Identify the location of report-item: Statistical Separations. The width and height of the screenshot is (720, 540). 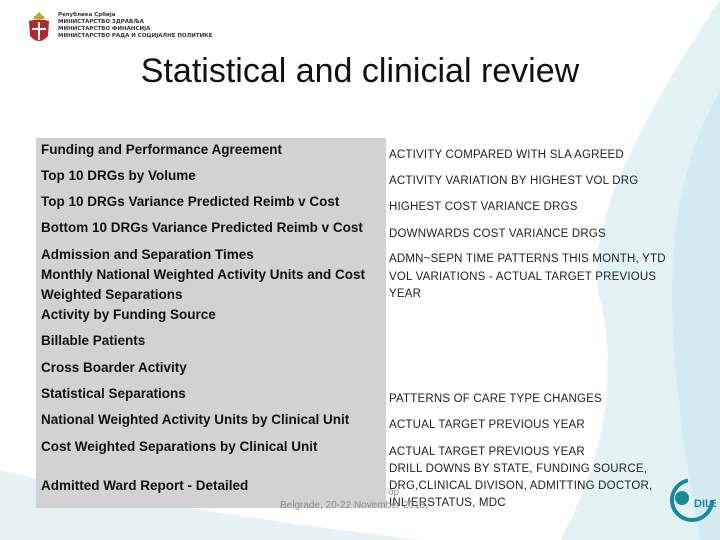
(113, 393).